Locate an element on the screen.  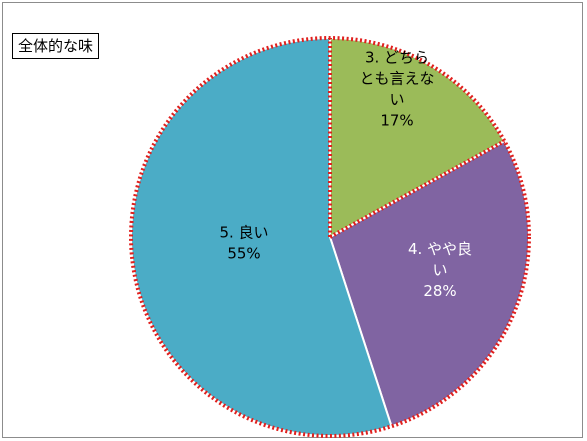
slice-label-3: 5. 良い 55% is located at coordinates (243, 243).